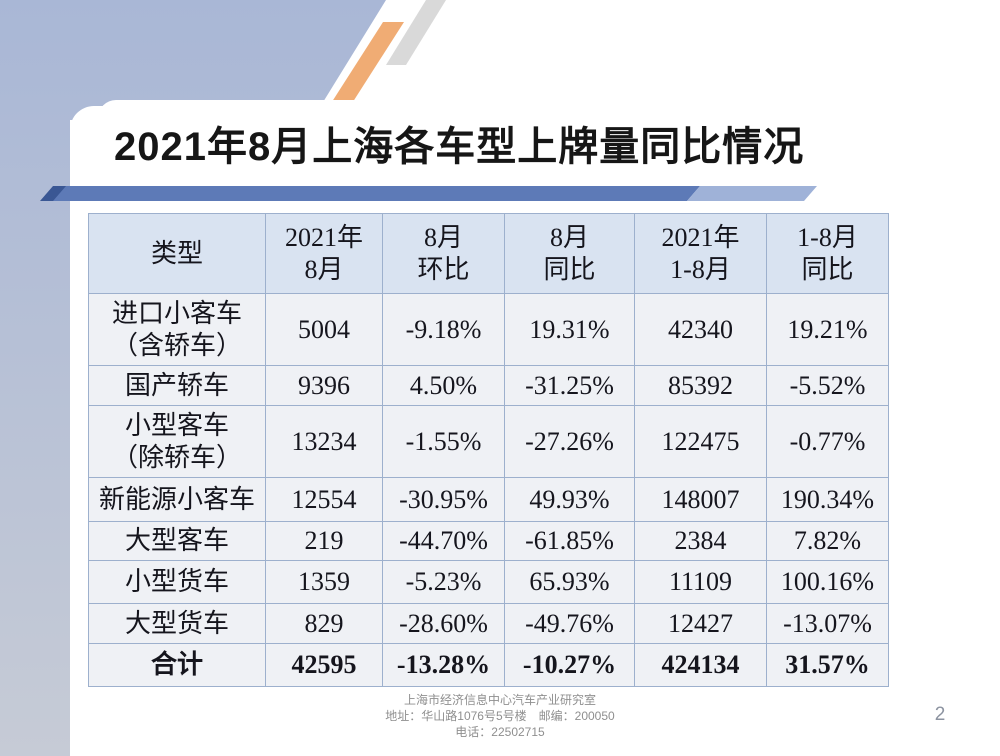 This screenshot has width=1000, height=756. Describe the element at coordinates (324, 541) in the screenshot. I see `value-cell: 219` at that location.